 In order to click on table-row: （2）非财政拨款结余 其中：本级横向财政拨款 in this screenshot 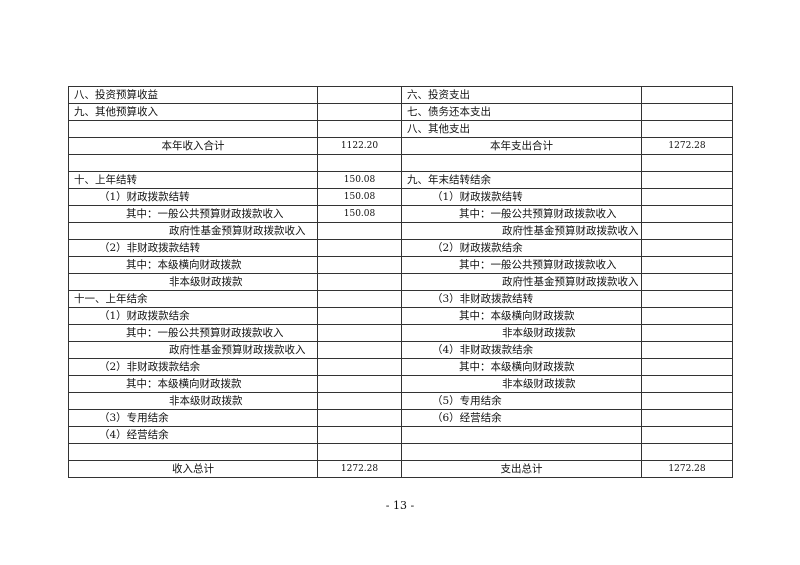, I will do `click(400, 367)`.